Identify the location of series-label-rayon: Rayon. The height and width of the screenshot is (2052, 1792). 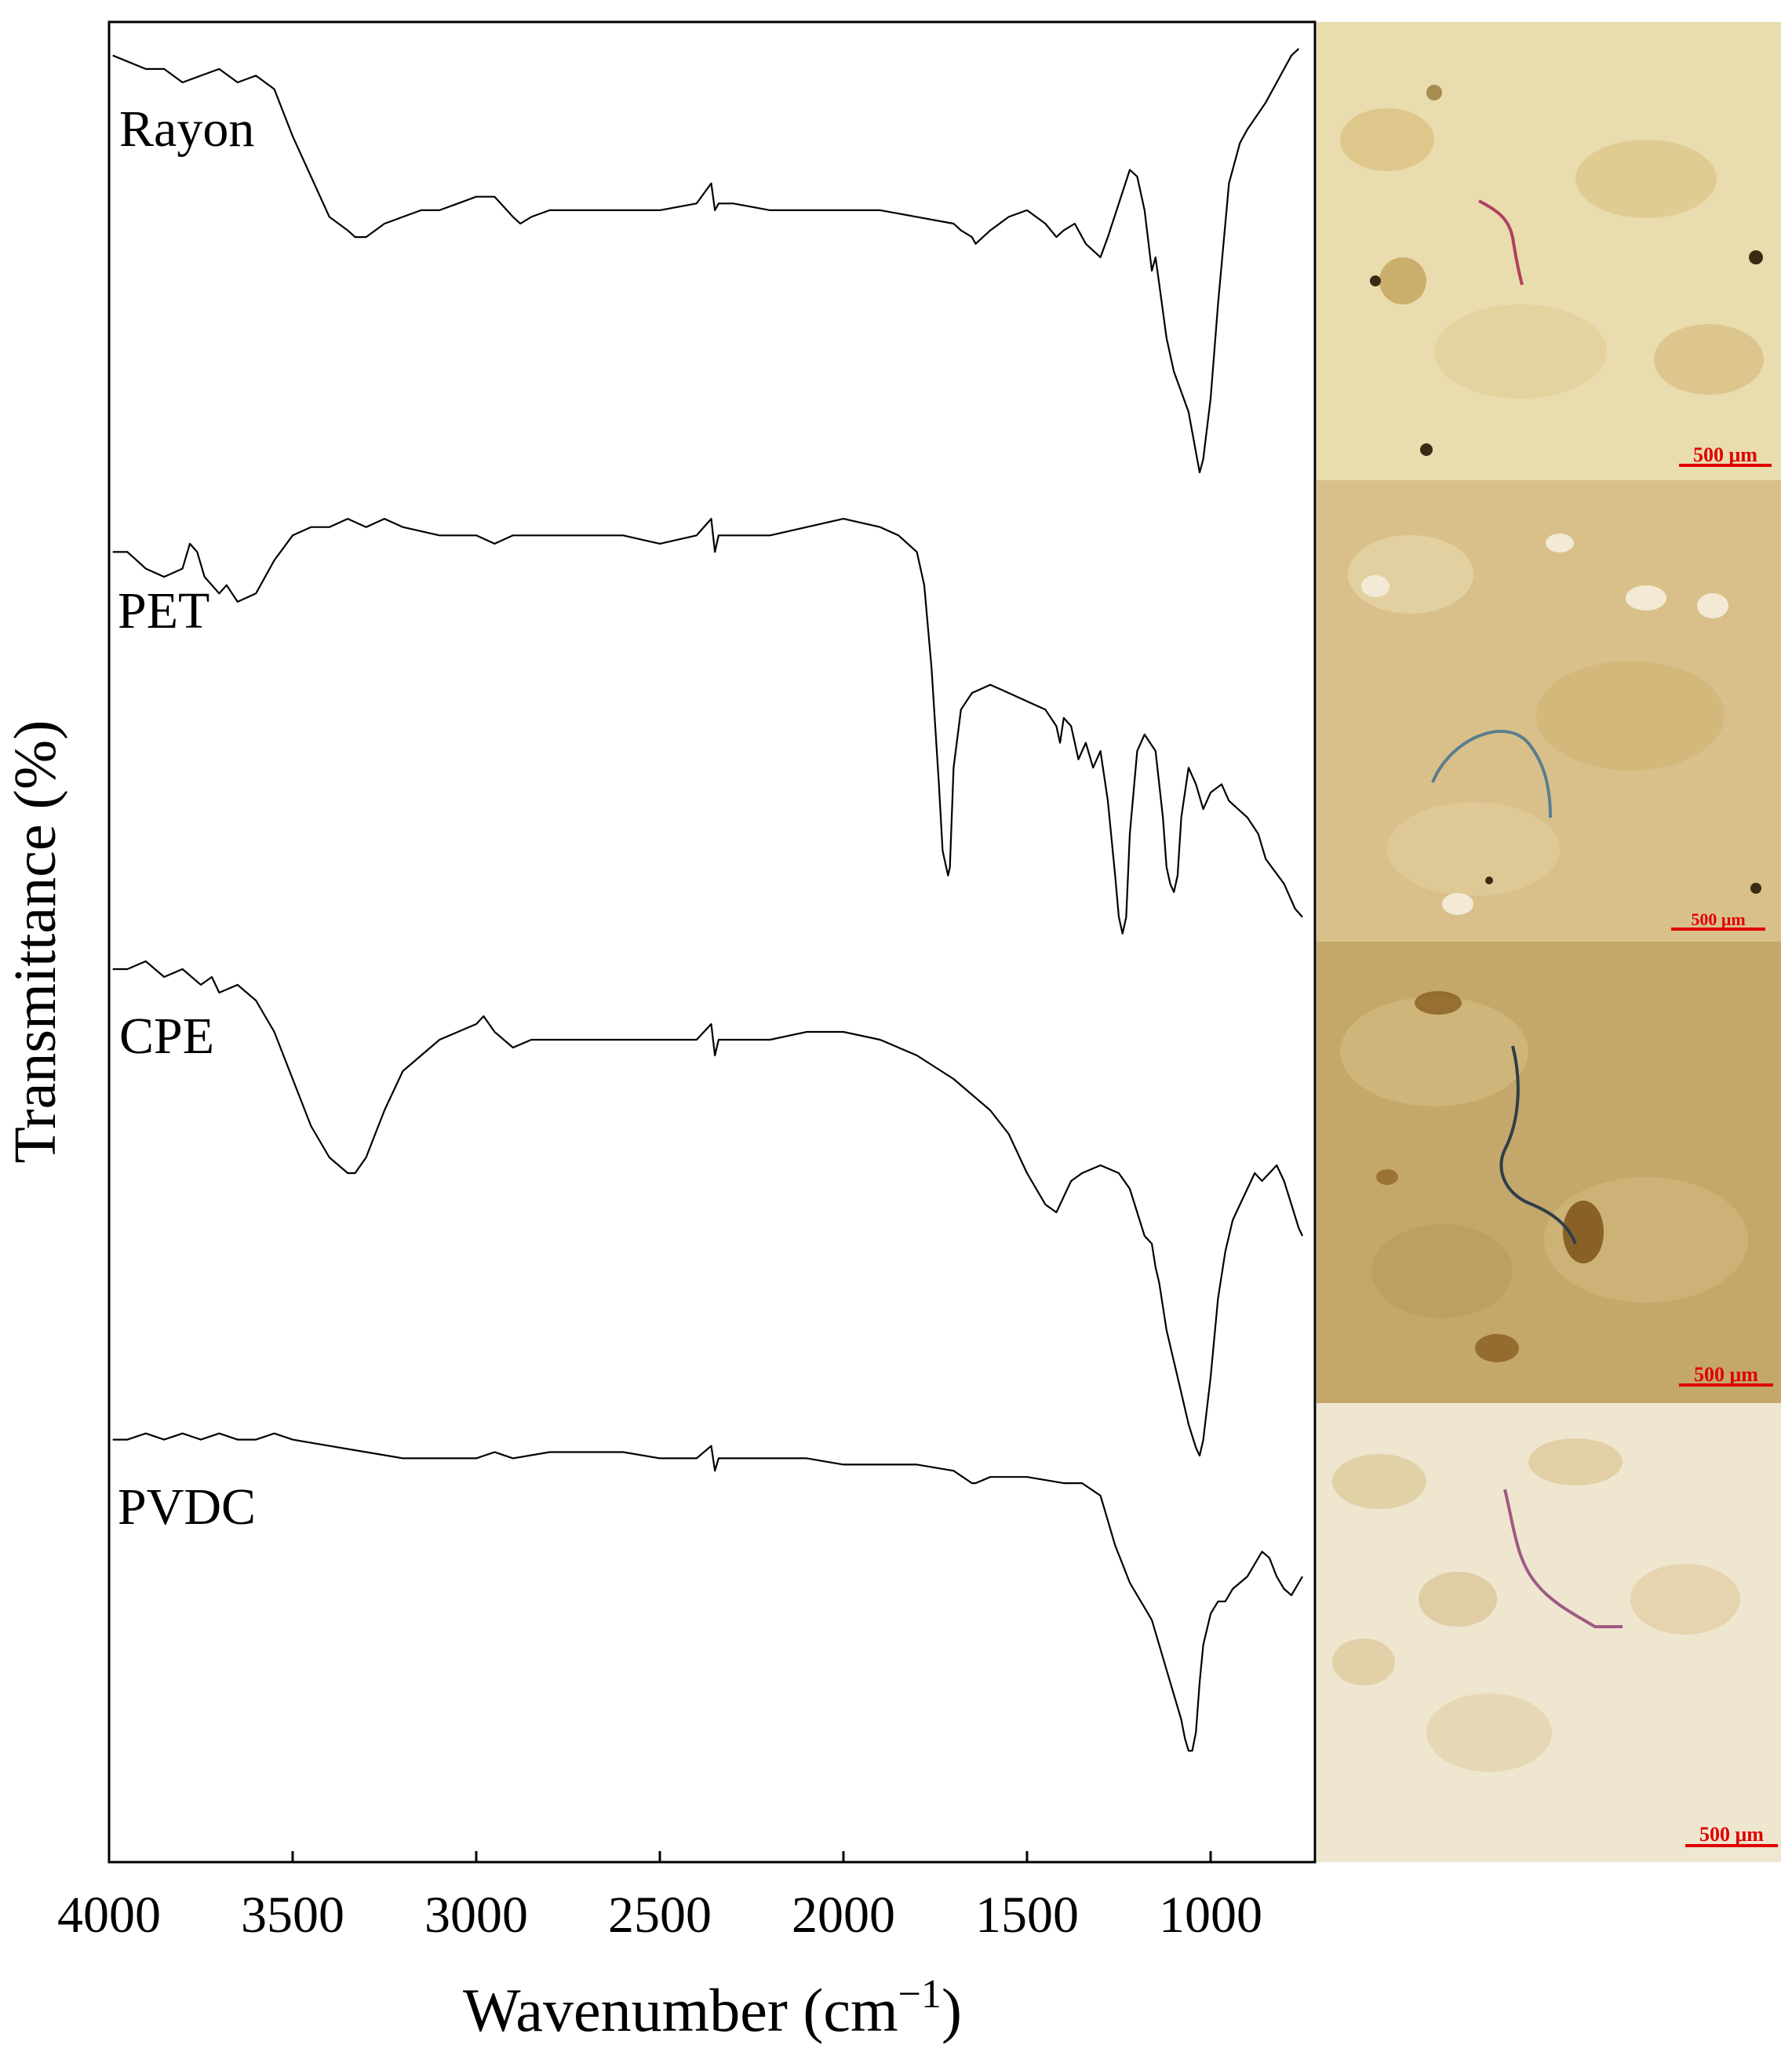
(186, 129).